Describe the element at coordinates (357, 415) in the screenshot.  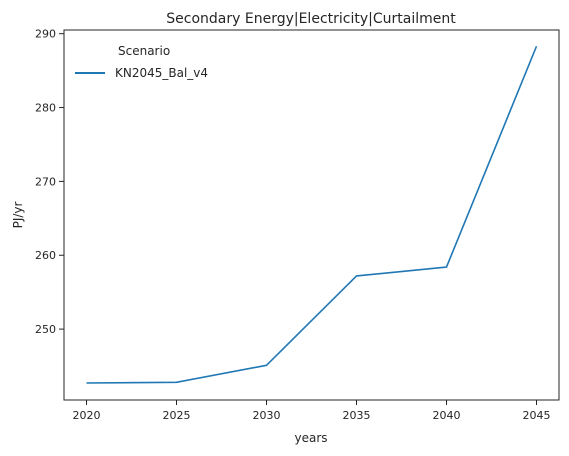
I see `x-tick-label: 2035` at that location.